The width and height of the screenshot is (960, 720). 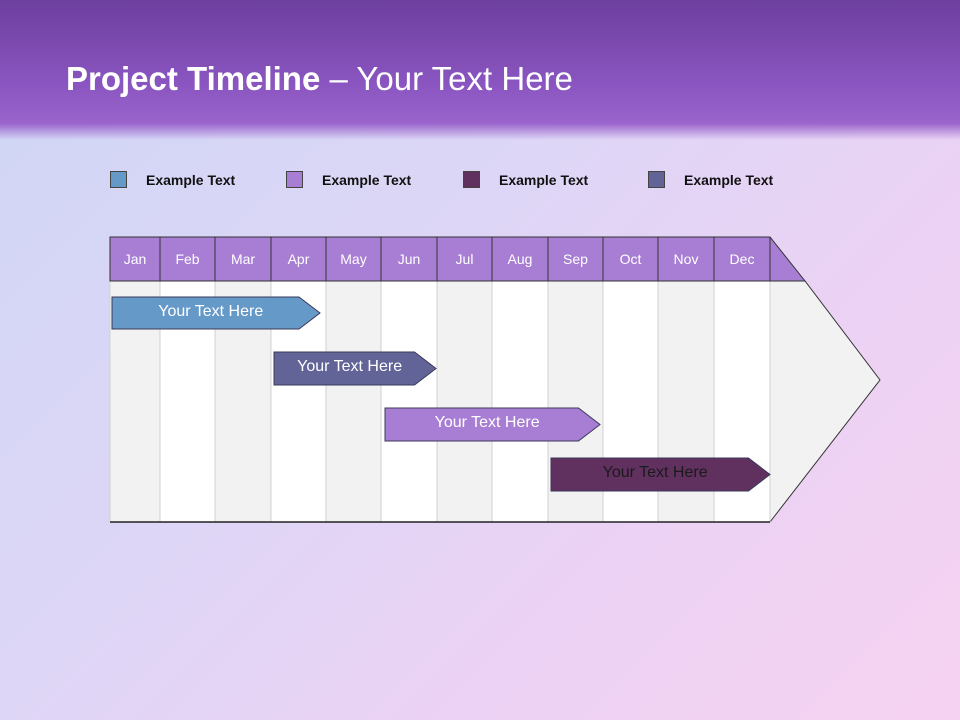 I want to click on month-label: Aug, so click(x=520, y=259).